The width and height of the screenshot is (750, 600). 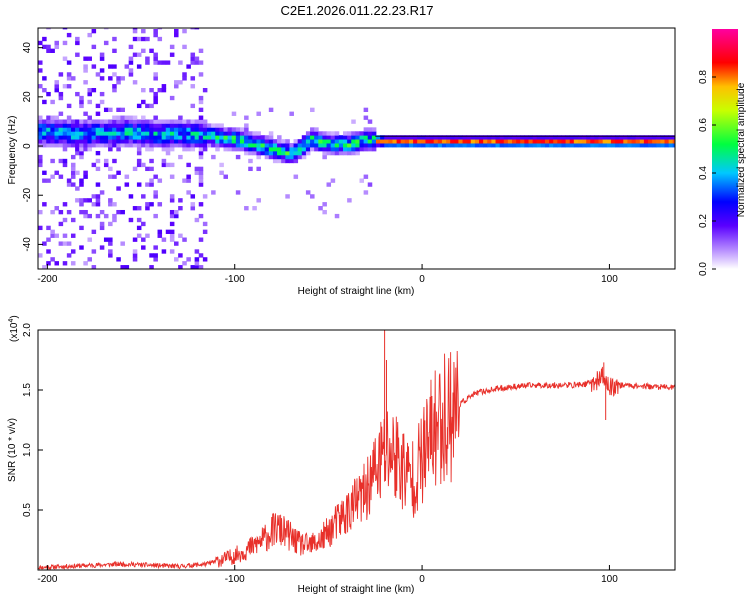 I want to click on snr-y-tick-label: 1.5, so click(x=27, y=390).